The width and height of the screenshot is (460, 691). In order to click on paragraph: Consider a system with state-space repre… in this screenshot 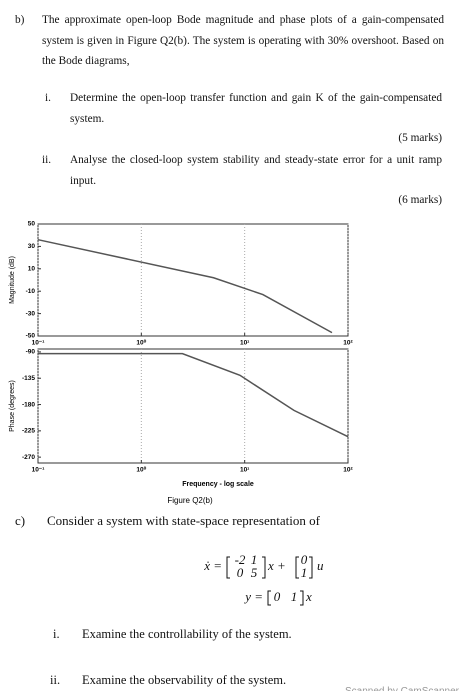, I will do `click(183, 520)`.